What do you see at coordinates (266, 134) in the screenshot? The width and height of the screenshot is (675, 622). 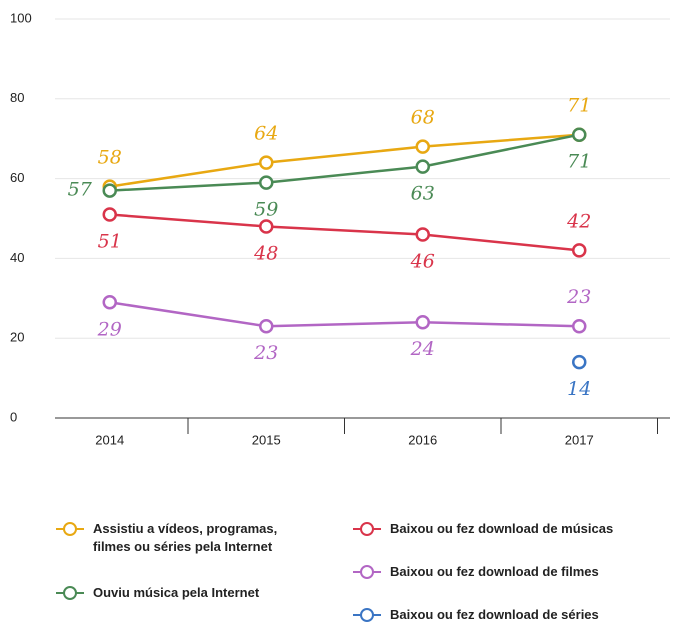 I see `data-label: 64` at bounding box center [266, 134].